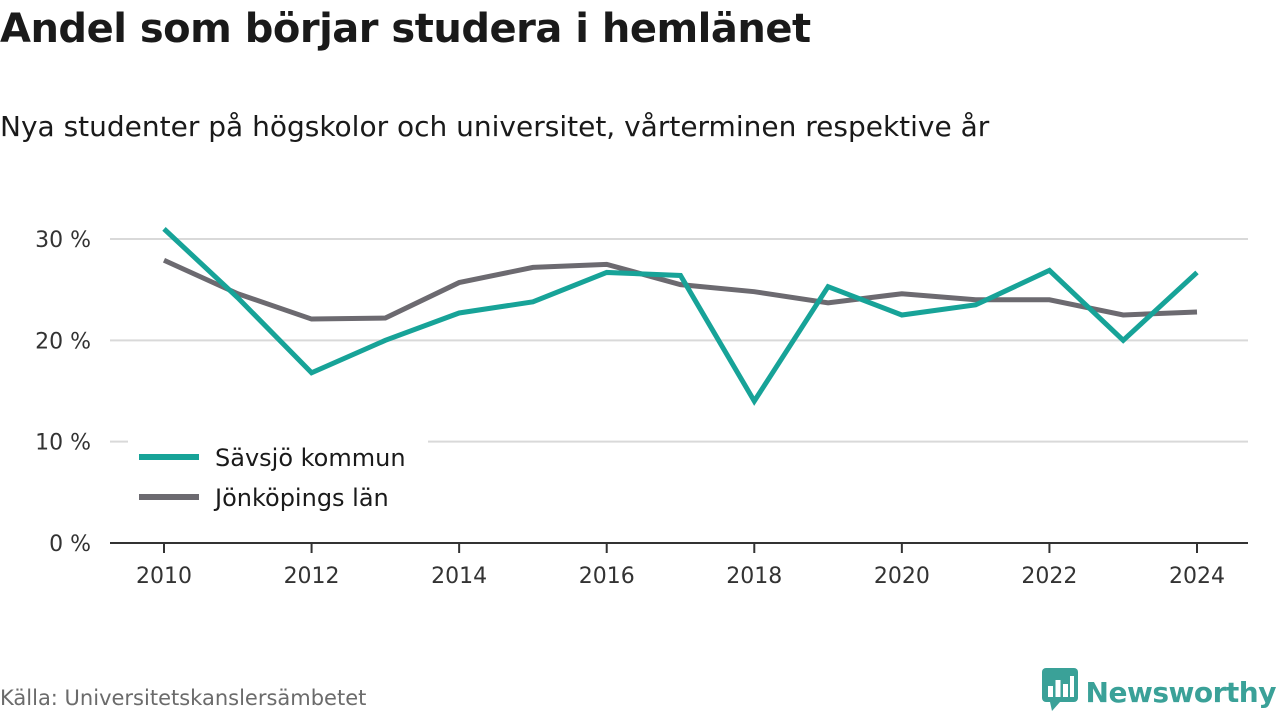 This screenshot has width=1280, height=720. I want to click on x-tick-label: 2020, so click(902, 576).